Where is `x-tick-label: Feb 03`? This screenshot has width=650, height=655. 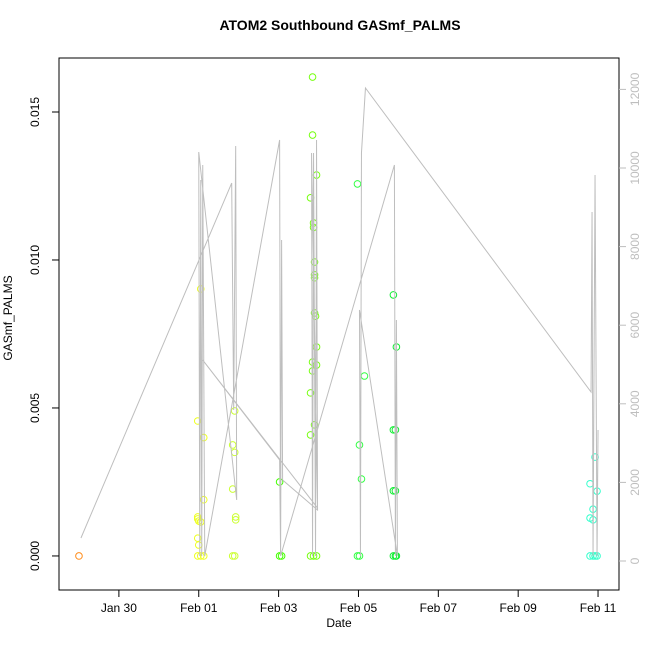
x-tick-label: Feb 03 is located at coordinates (279, 608).